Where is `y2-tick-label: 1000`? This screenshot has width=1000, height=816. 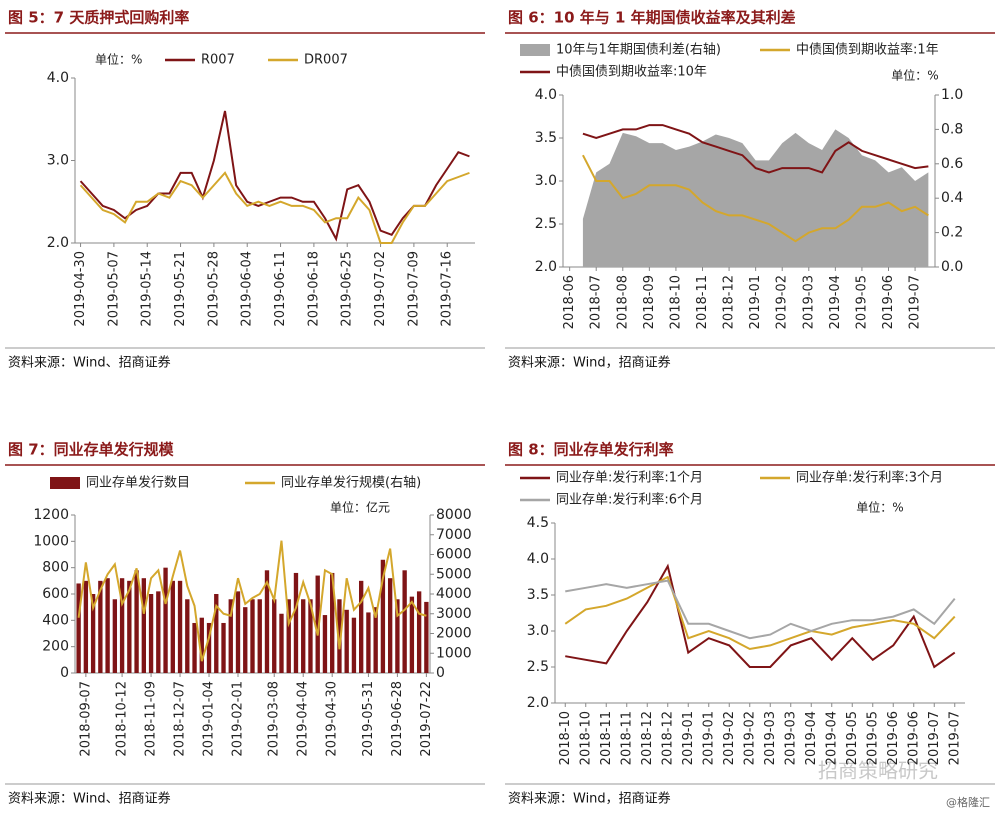
y2-tick-label: 1000 is located at coordinates (454, 653).